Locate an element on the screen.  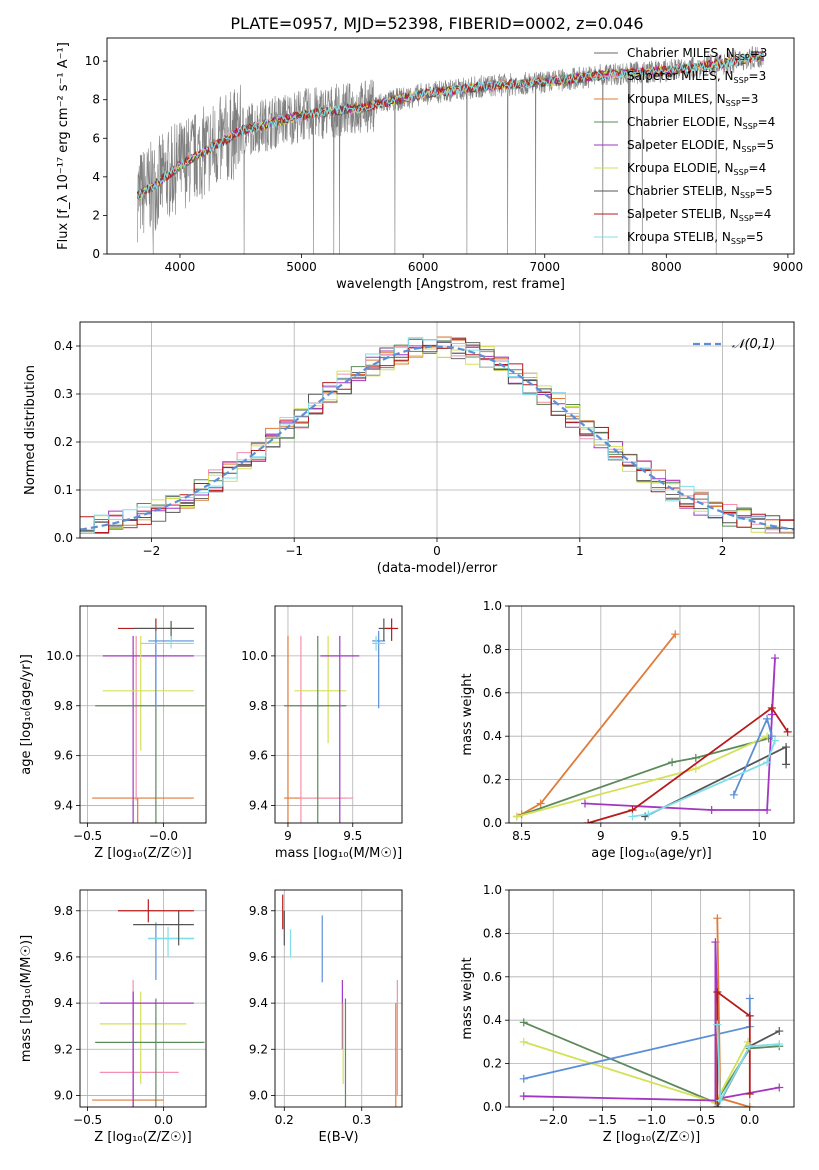
y-tick-label: 9.4 is located at coordinates (258, 1003).